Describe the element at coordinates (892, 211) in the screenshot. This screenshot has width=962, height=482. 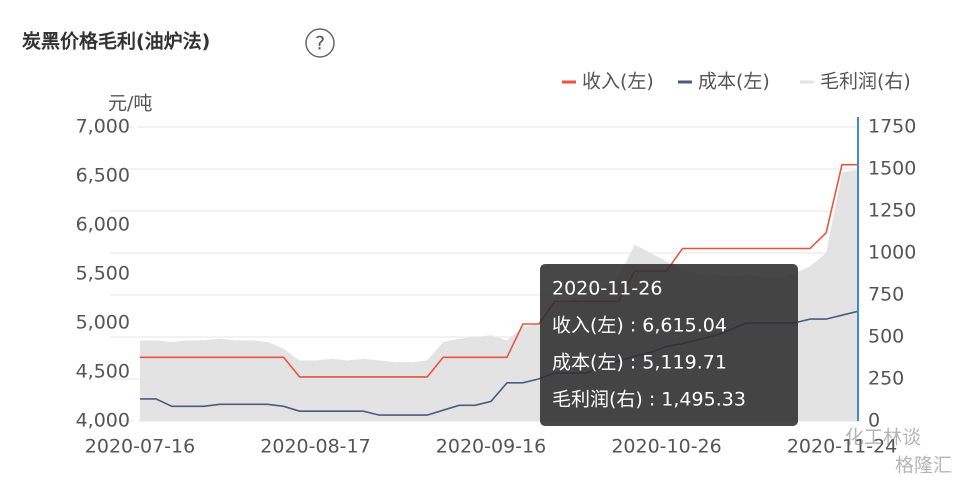
I see `y2-tick-label: 1250` at that location.